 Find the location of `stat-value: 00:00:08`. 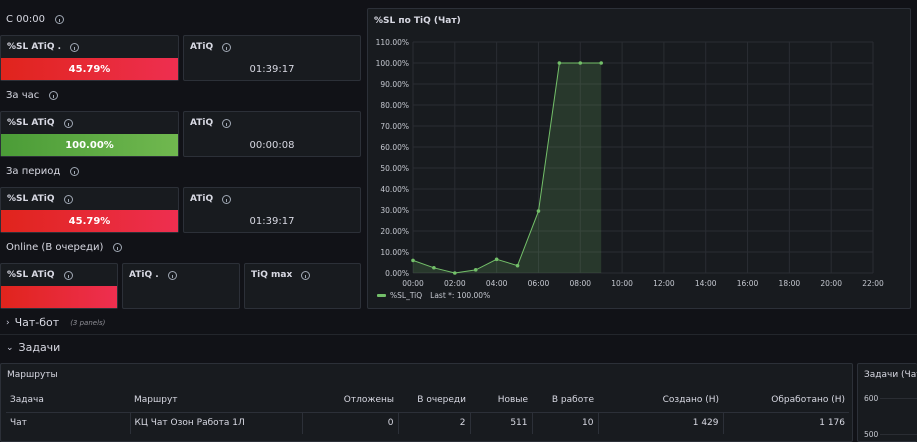

stat-value: 00:00:08 is located at coordinates (272, 145).